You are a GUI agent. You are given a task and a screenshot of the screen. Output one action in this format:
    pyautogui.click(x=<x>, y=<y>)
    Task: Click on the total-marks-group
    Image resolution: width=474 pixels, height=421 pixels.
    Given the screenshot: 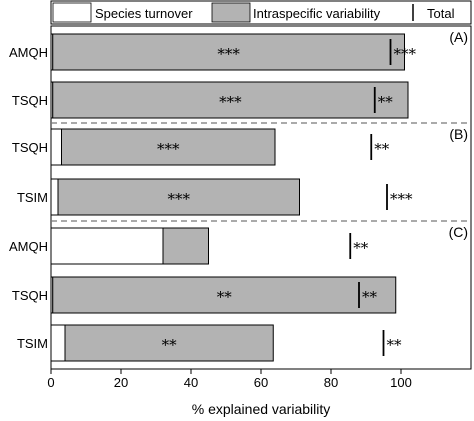 What is the action you would take?
    pyautogui.click(x=370, y=197)
    